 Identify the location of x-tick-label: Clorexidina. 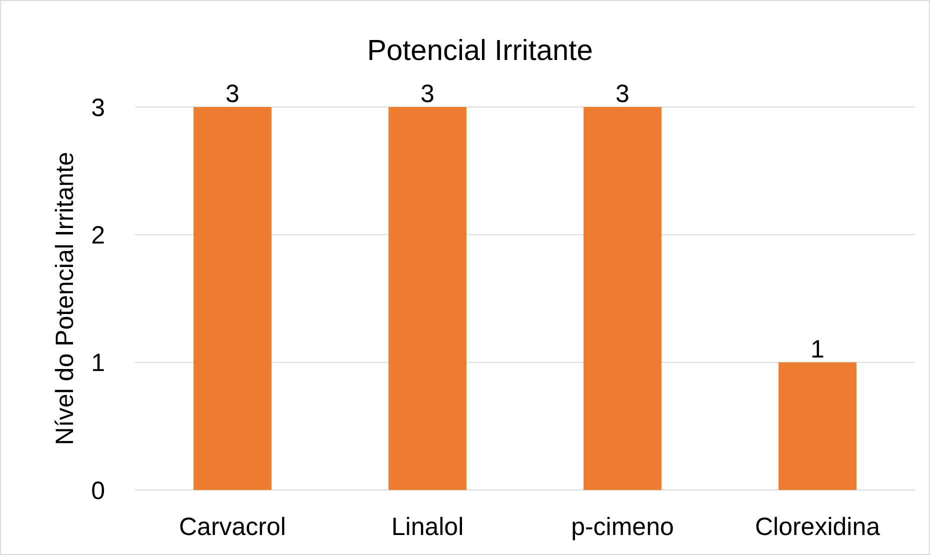
(817, 527).